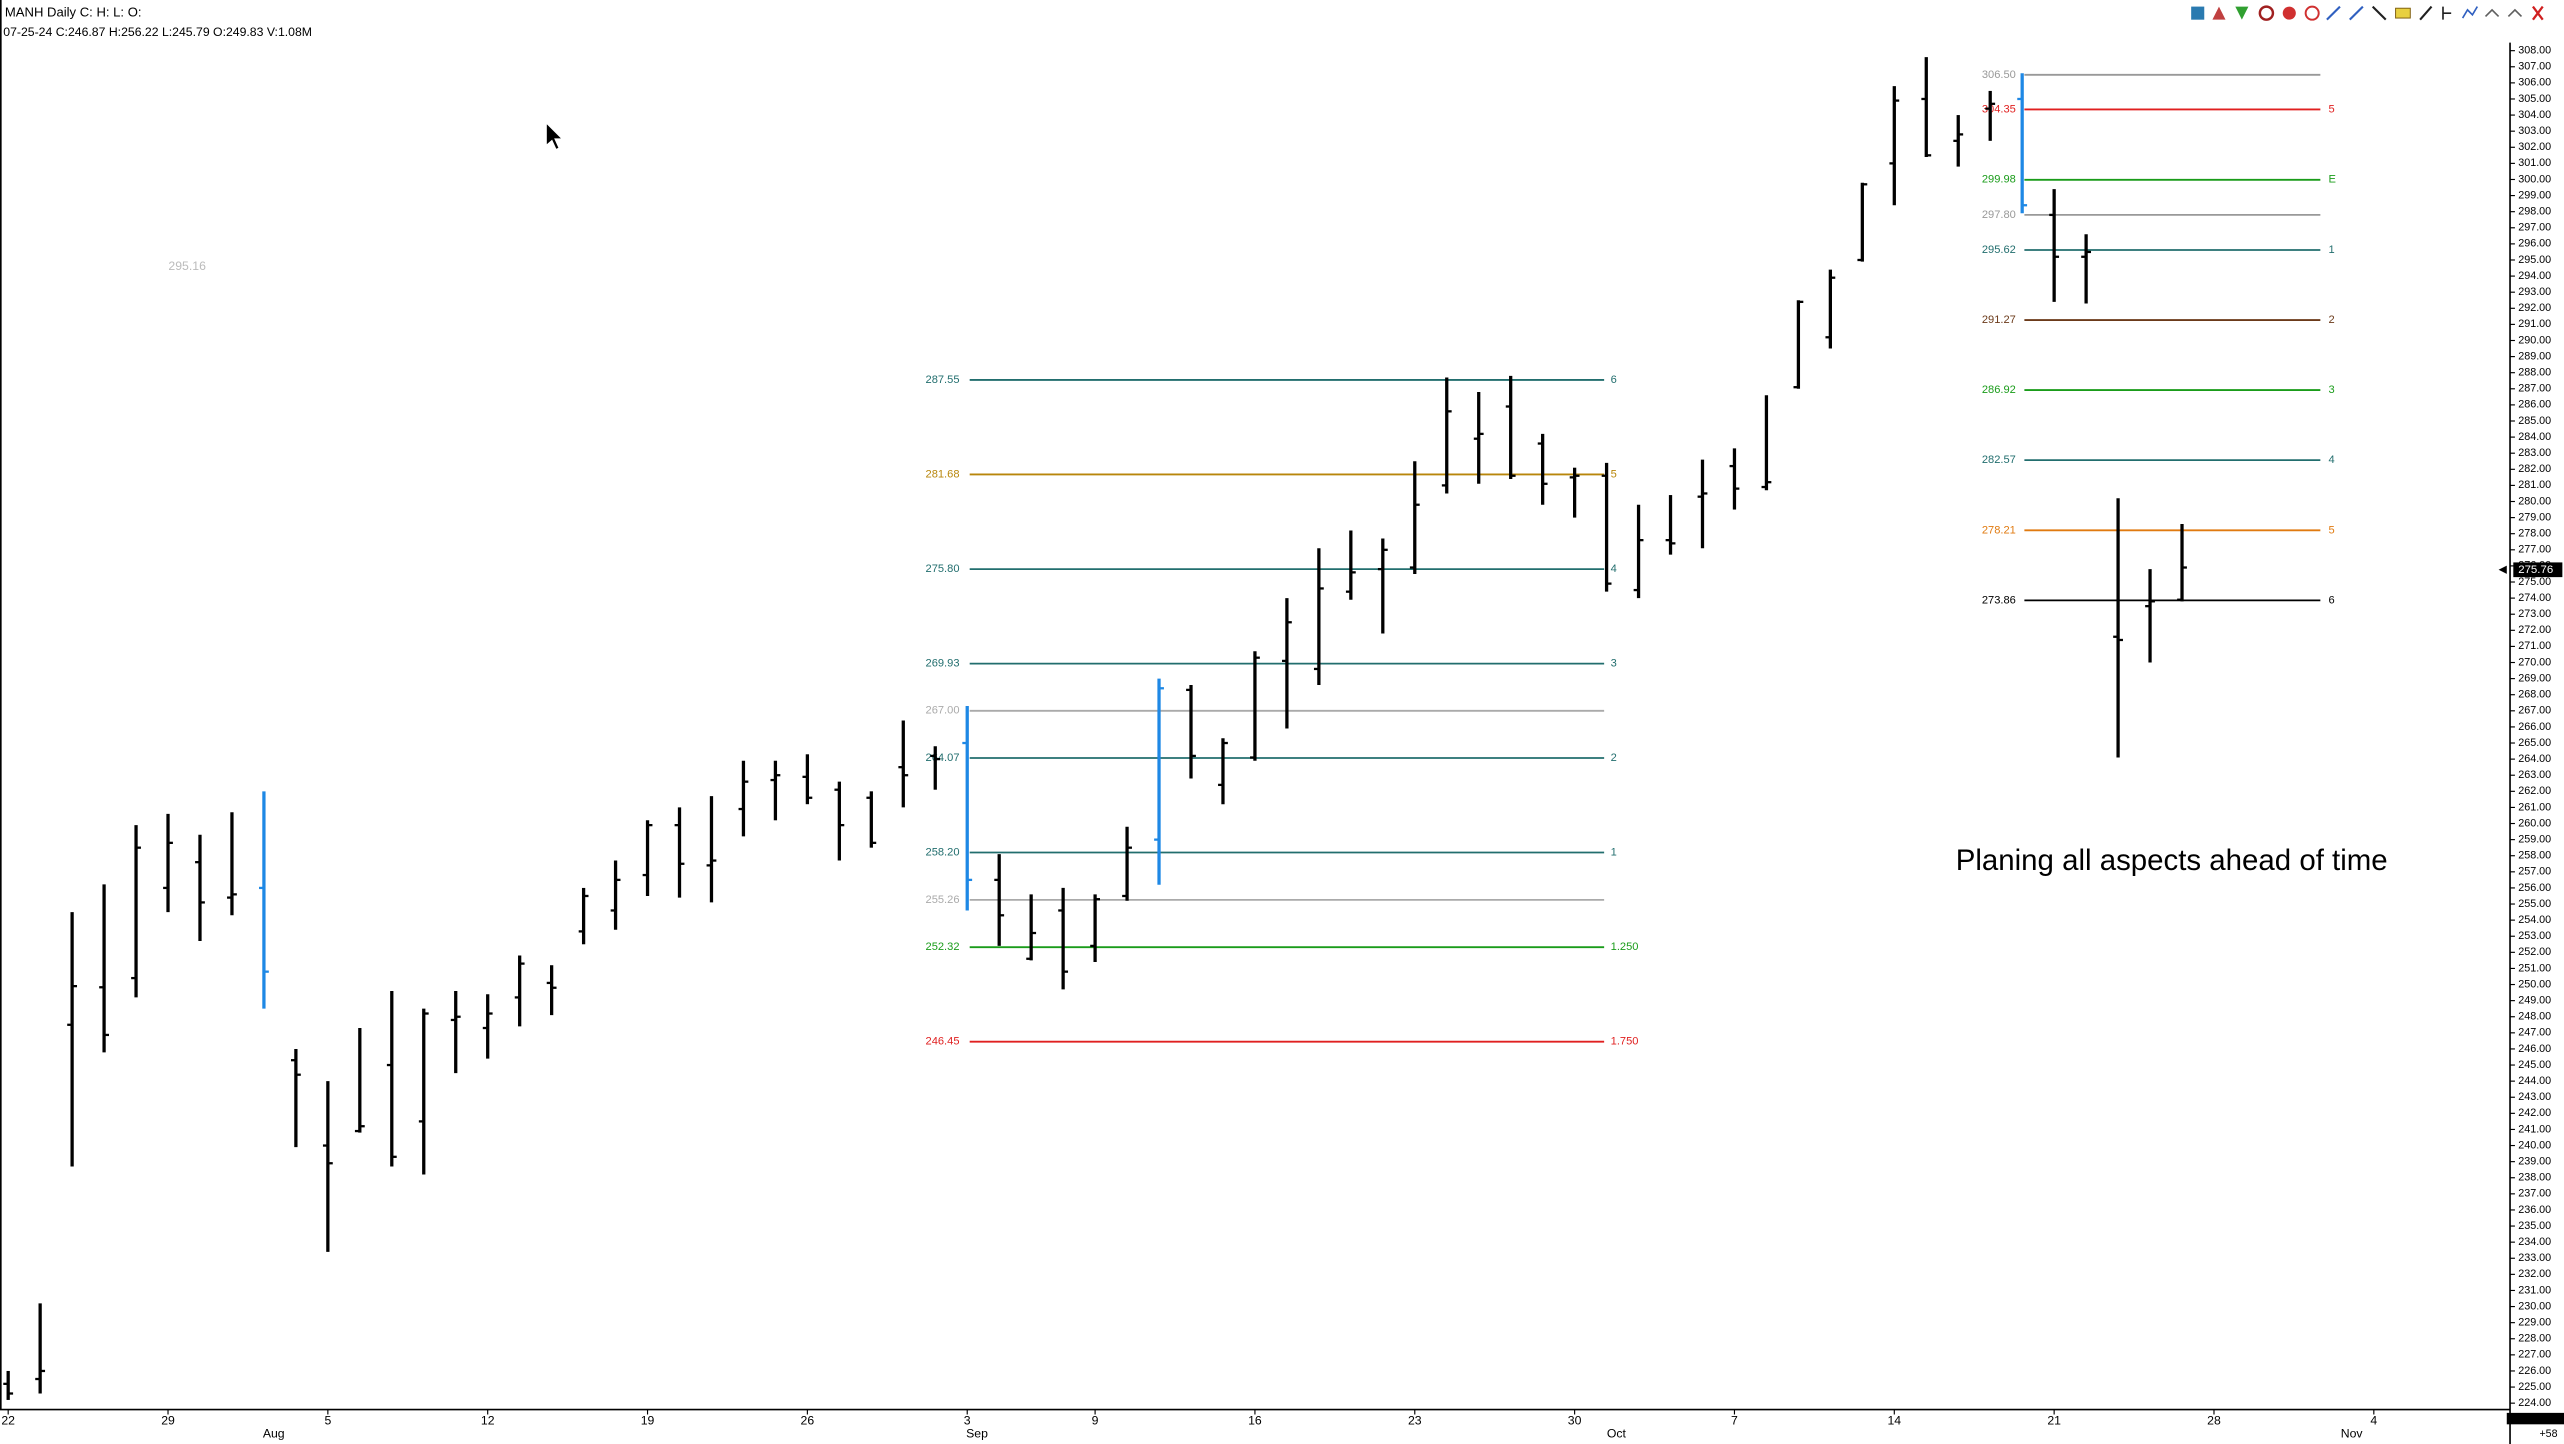 The width and height of the screenshot is (2564, 1444). Describe the element at coordinates (2534, 163) in the screenshot. I see `y-tick-label: 301.00` at that location.